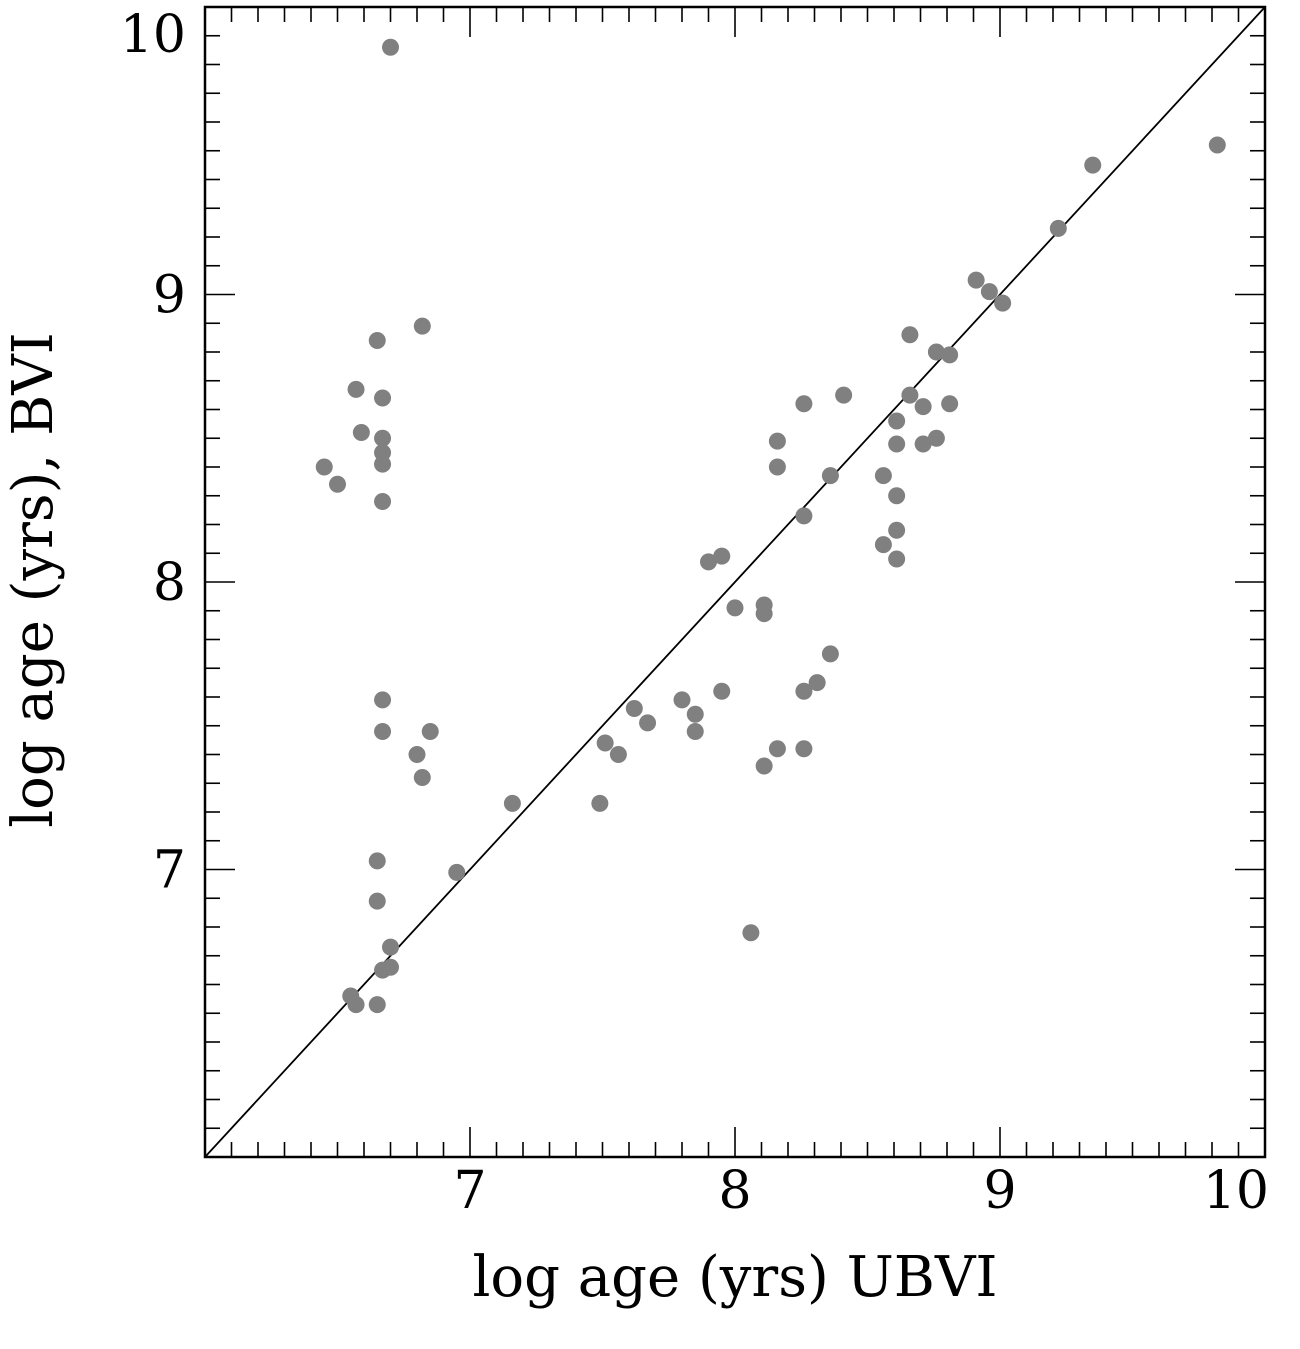 This screenshot has width=1300, height=1349. I want to click on y-tick-label: 7, so click(169, 871).